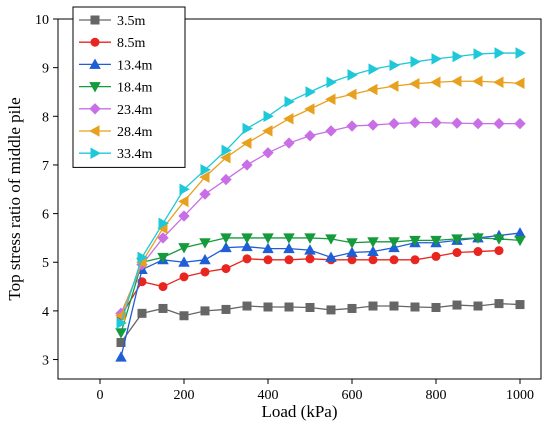 The image size is (550, 431). Describe the element at coordinates (45, 117) in the screenshot. I see `y-tick-label: 8` at that location.